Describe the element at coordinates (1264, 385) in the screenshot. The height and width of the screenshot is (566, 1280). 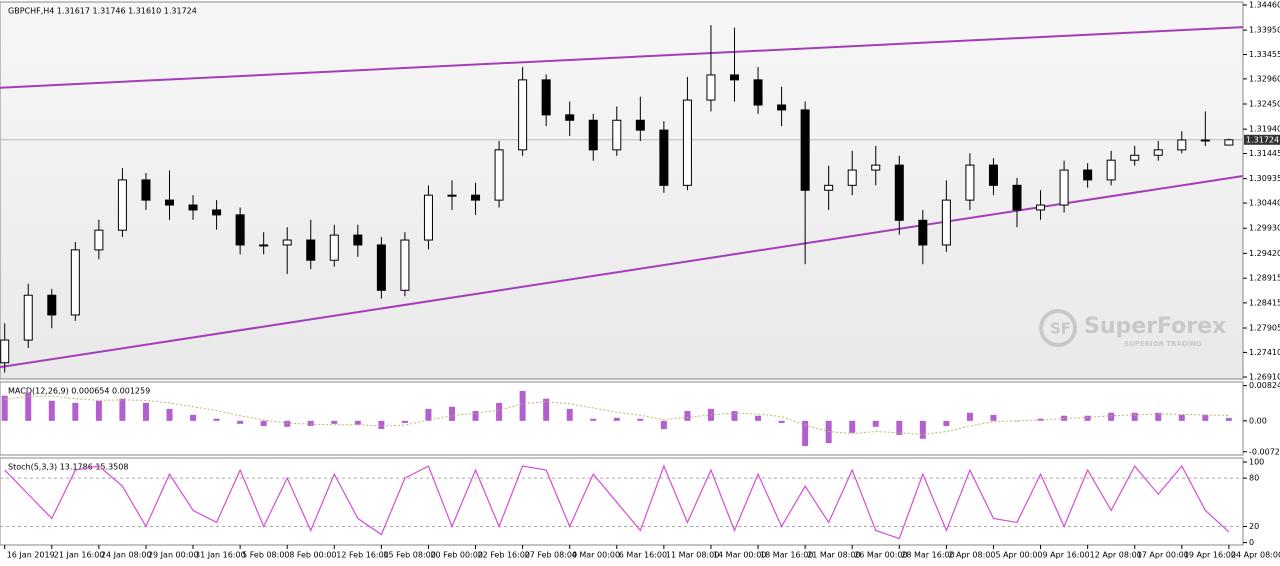
I see `y-tick-label: 0.00824` at that location.